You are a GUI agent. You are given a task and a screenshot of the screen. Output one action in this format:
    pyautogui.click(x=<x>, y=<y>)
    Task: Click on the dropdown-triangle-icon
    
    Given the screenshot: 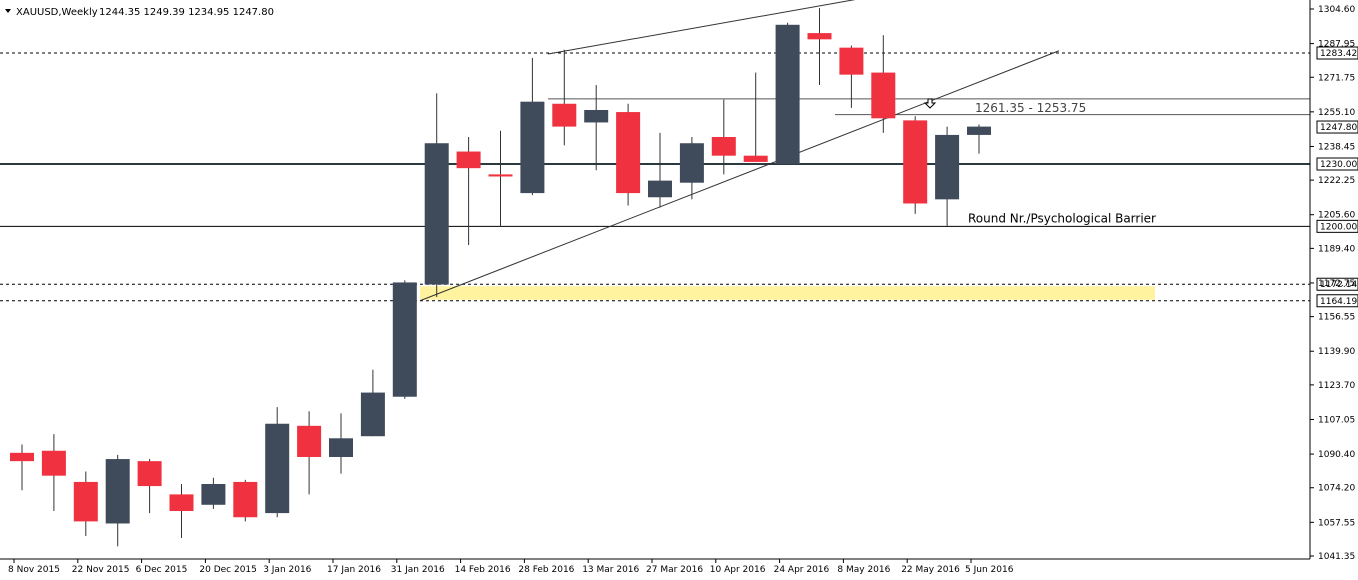 What is the action you would take?
    pyautogui.click(x=8, y=11)
    